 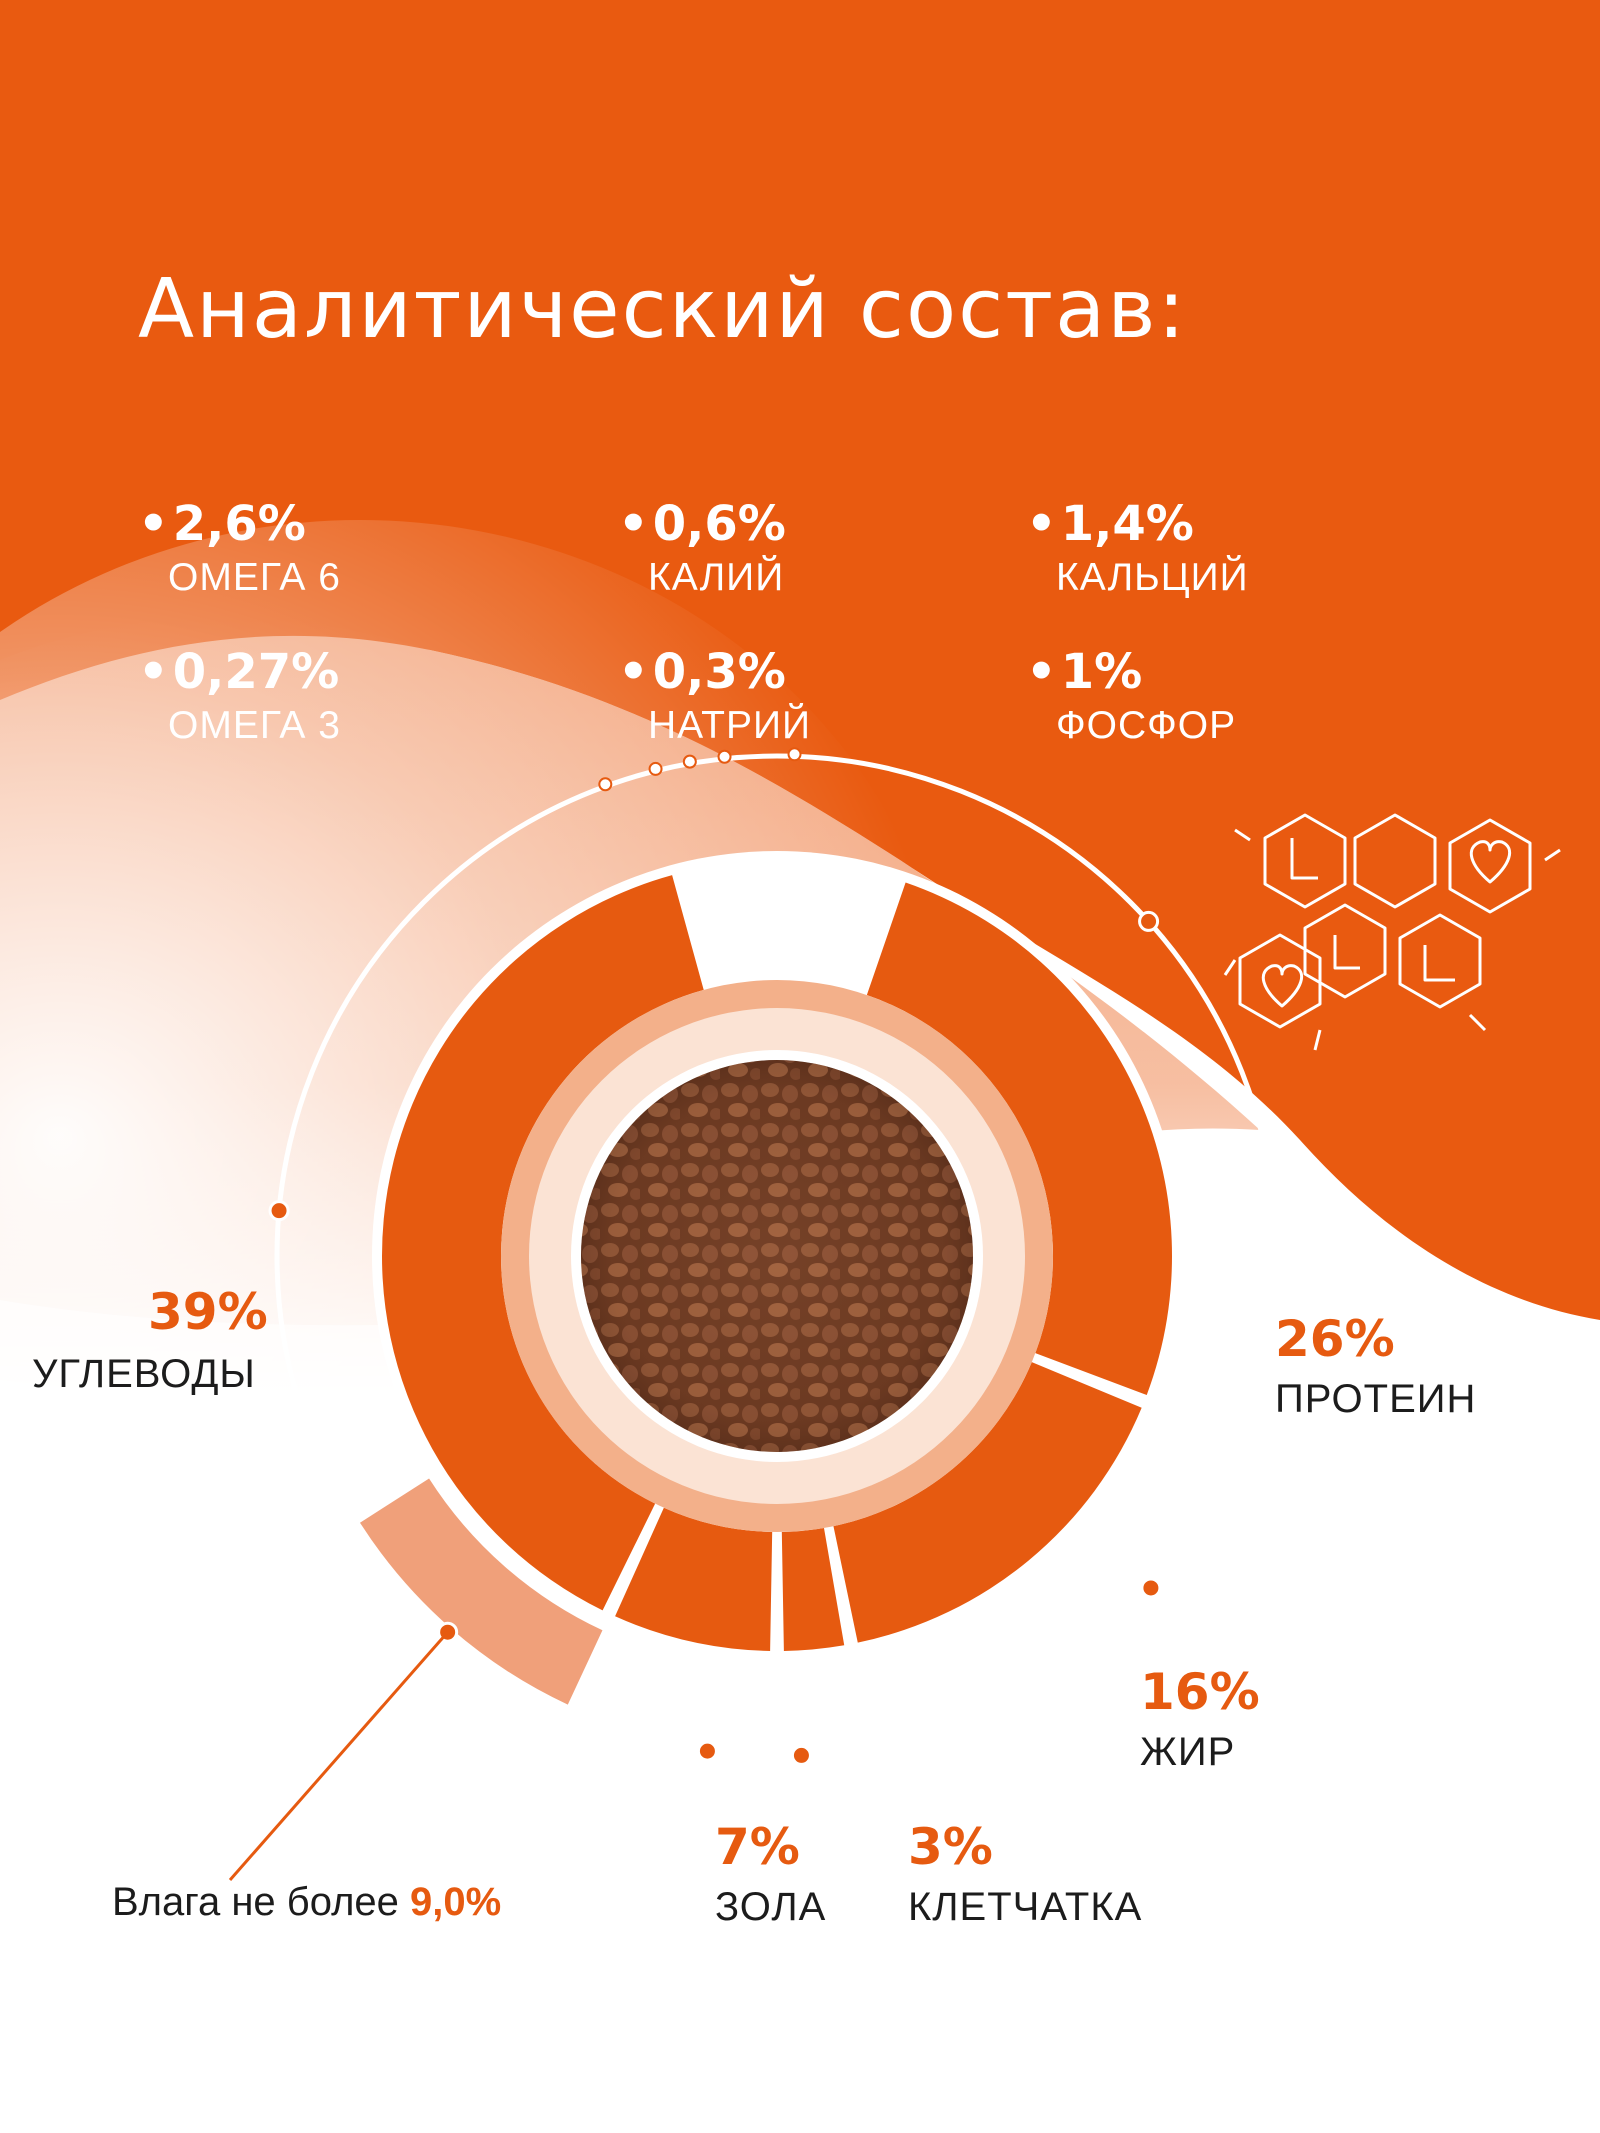 What do you see at coordinates (719, 672) in the screenshot?
I see `stat-value: 0,3%` at bounding box center [719, 672].